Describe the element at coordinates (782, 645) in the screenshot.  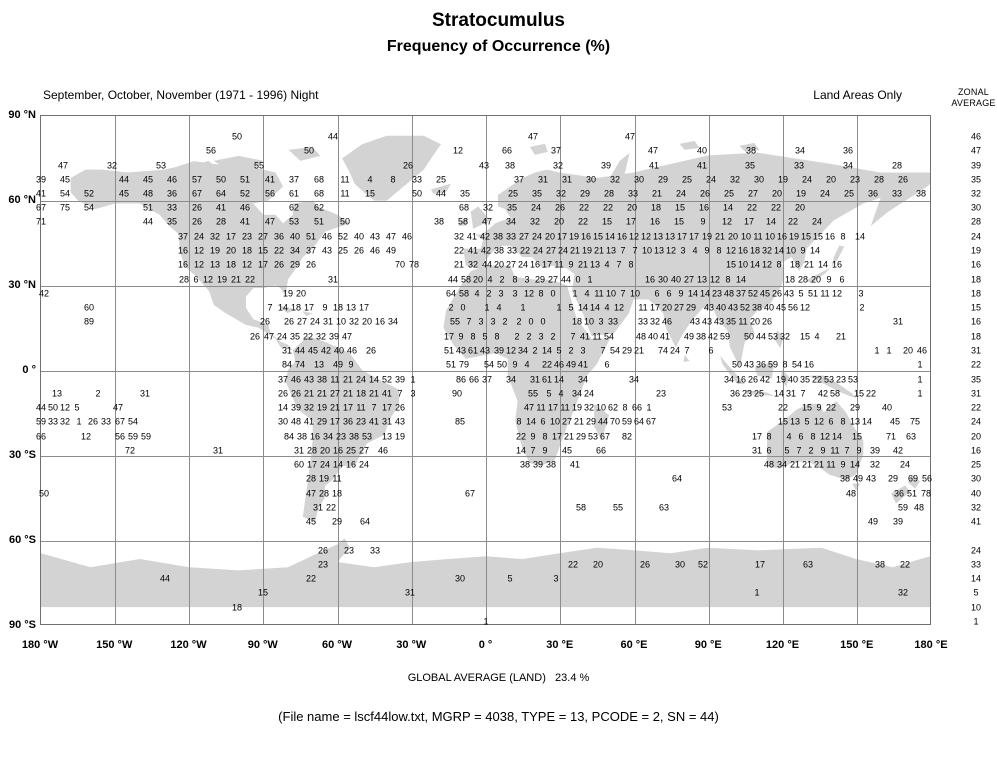
I see `lon-axis-label: 120 °E` at that location.